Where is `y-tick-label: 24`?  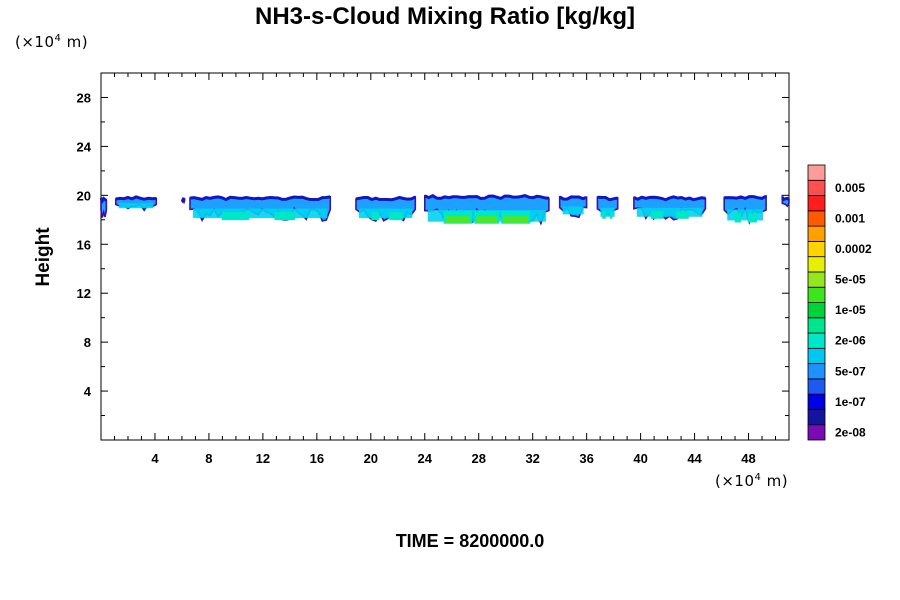
y-tick-label: 24 is located at coordinates (84, 146).